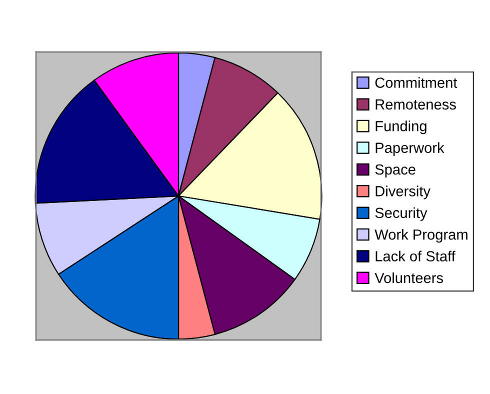  I want to click on legend-label: Funding, so click(401, 127).